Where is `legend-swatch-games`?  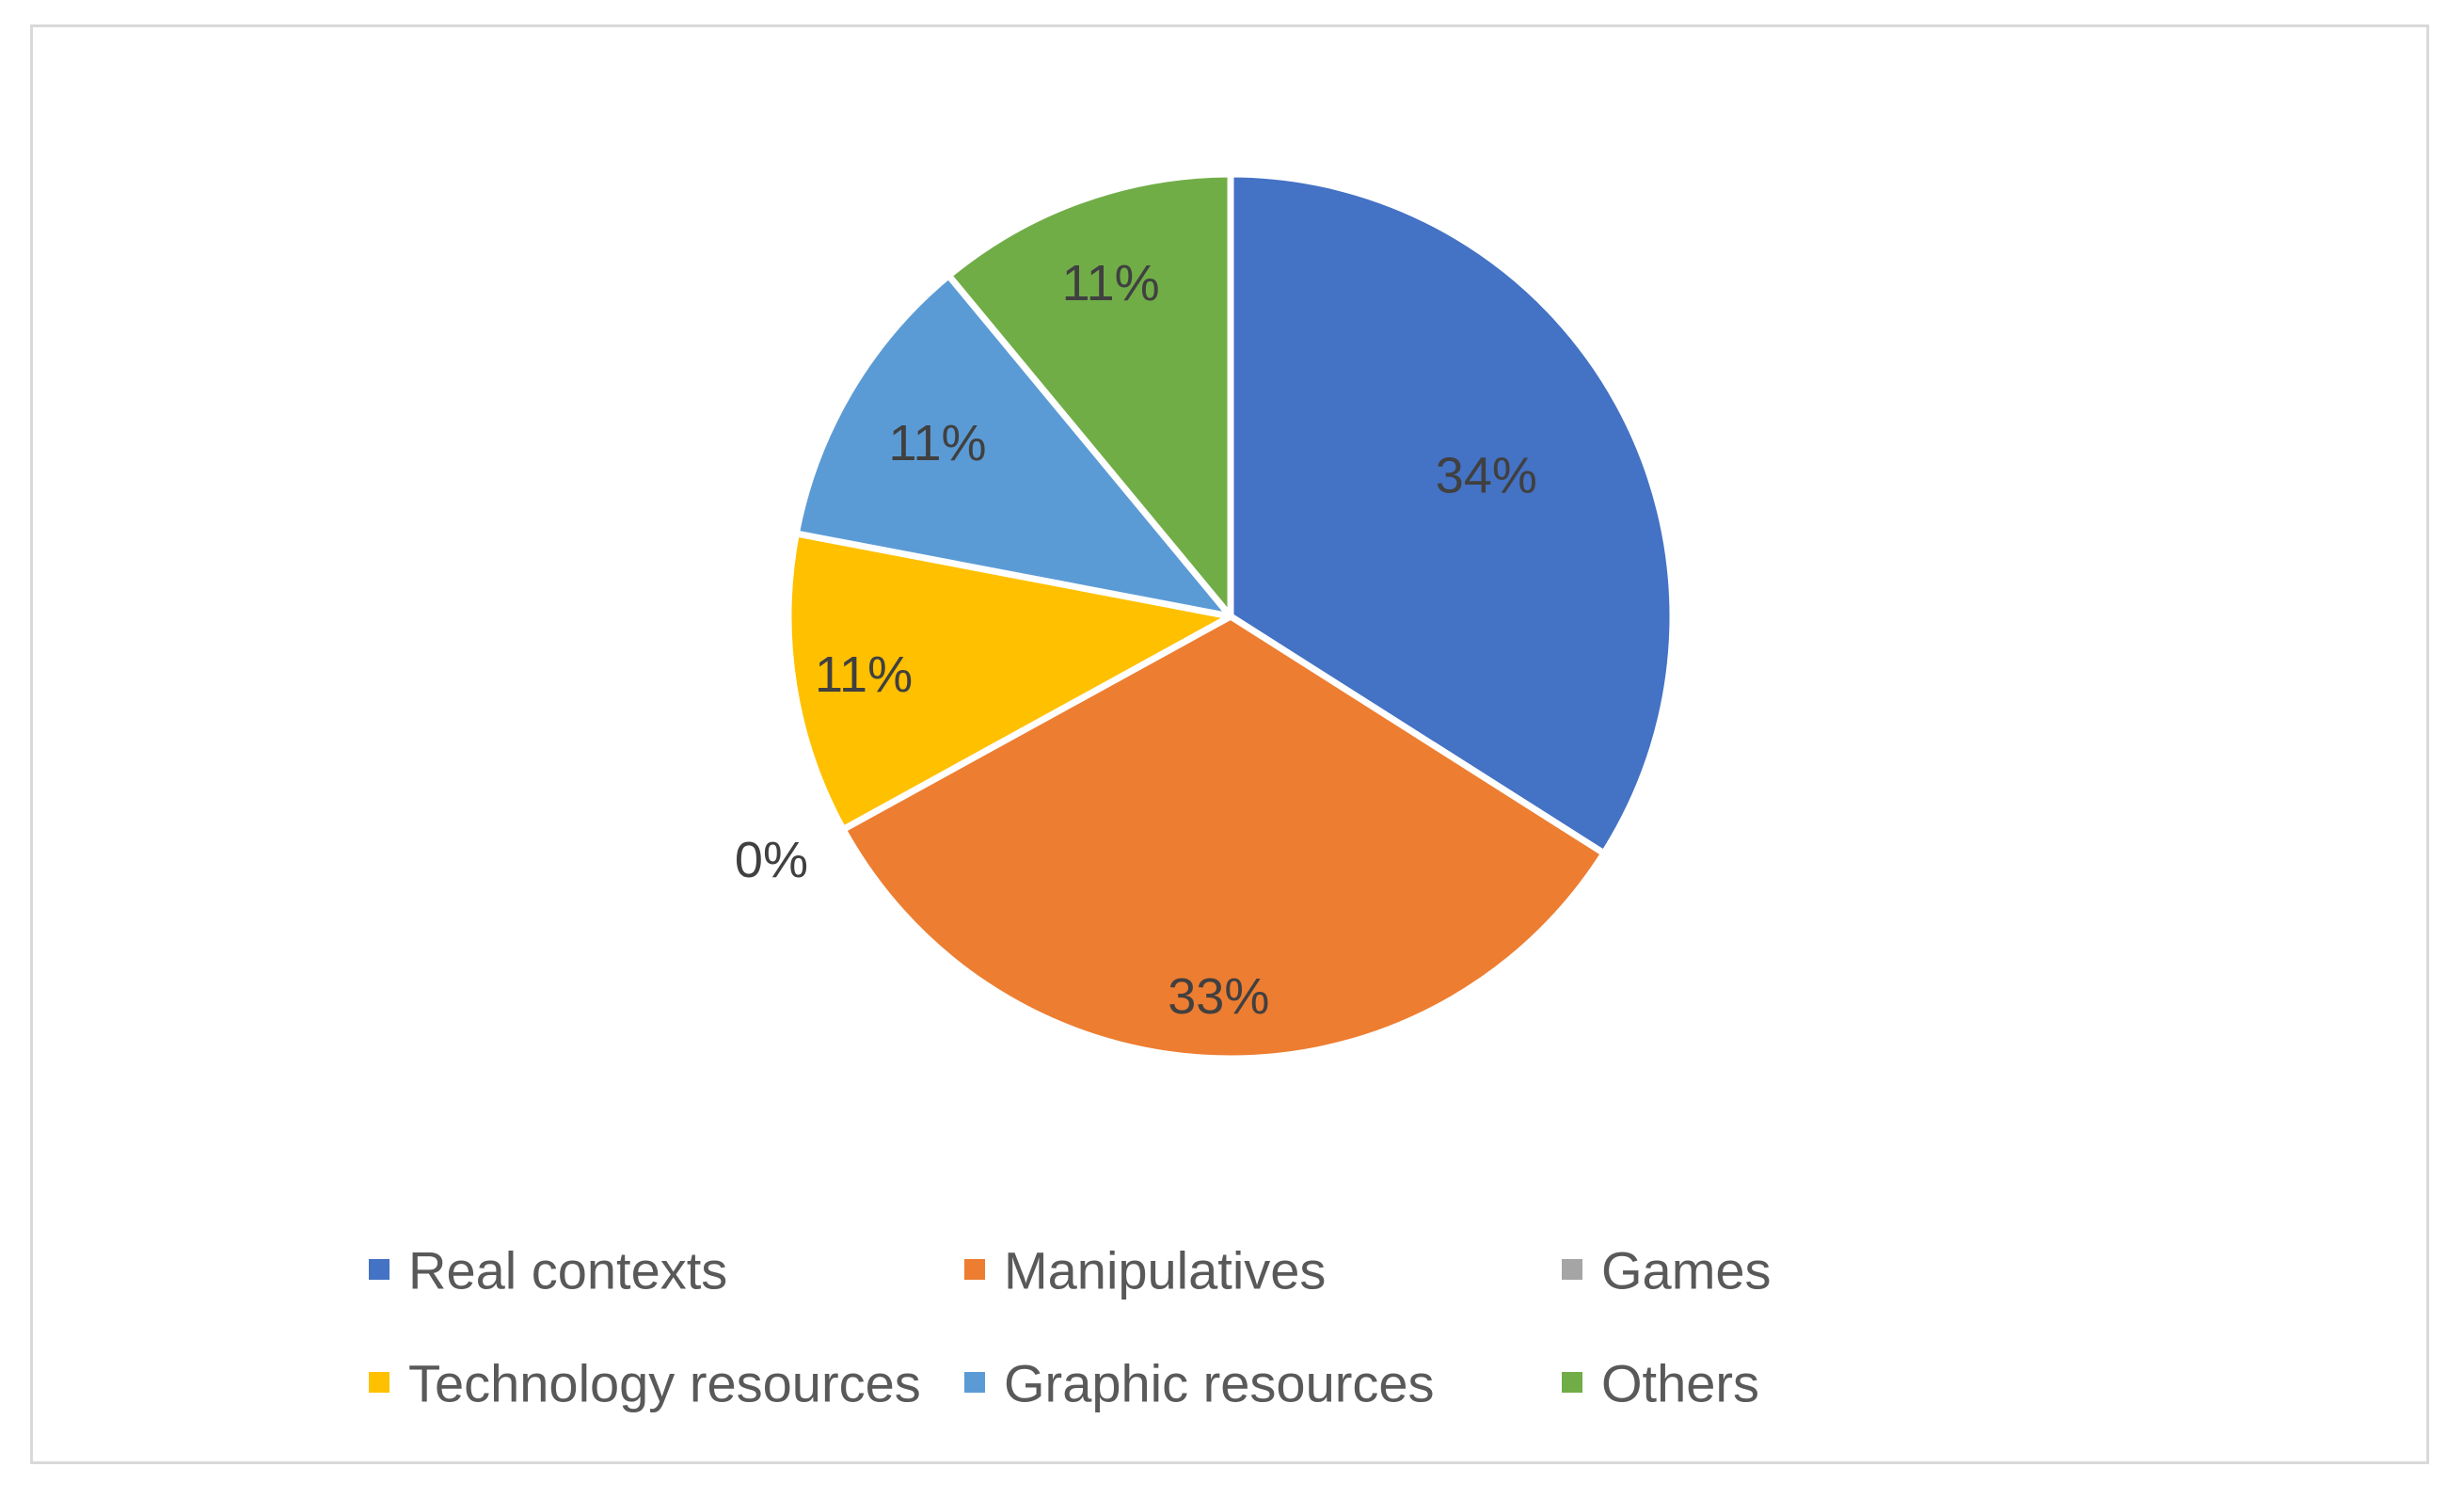
legend-swatch-games is located at coordinates (1572, 1269).